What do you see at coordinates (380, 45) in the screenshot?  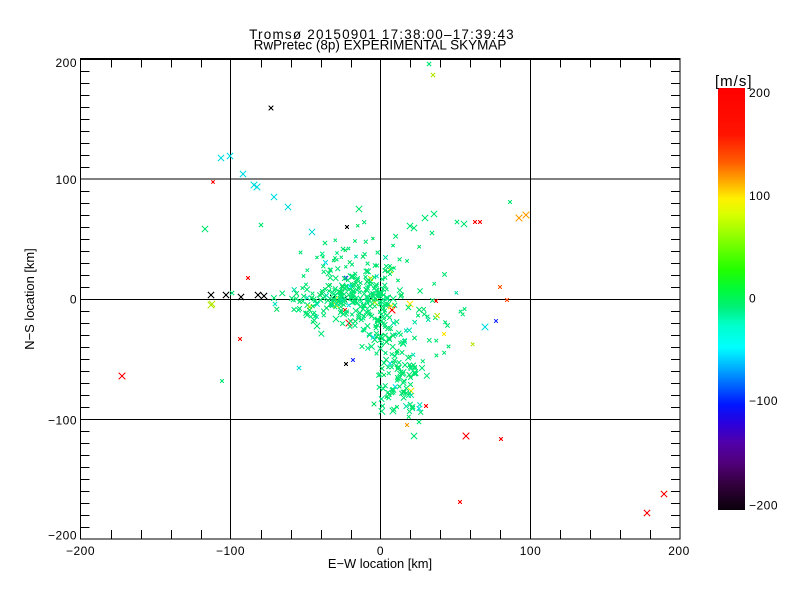 I see `svg-text:RwPretec (8p) EXPERIMENTAL SKY: RwPretec (8p) EXPERIMENTAL SKYMAP` at bounding box center [380, 45].